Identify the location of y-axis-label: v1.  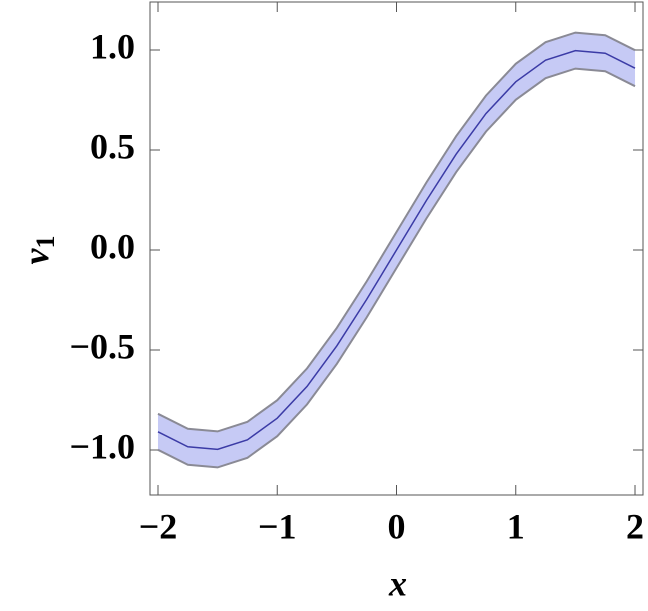
(38, 250).